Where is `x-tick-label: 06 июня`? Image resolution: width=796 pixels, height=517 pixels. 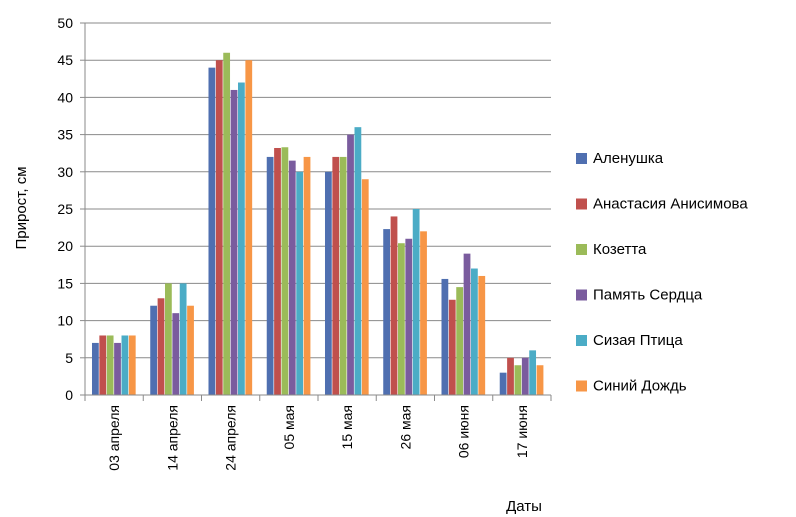
x-tick-label: 06 июня is located at coordinates (464, 431).